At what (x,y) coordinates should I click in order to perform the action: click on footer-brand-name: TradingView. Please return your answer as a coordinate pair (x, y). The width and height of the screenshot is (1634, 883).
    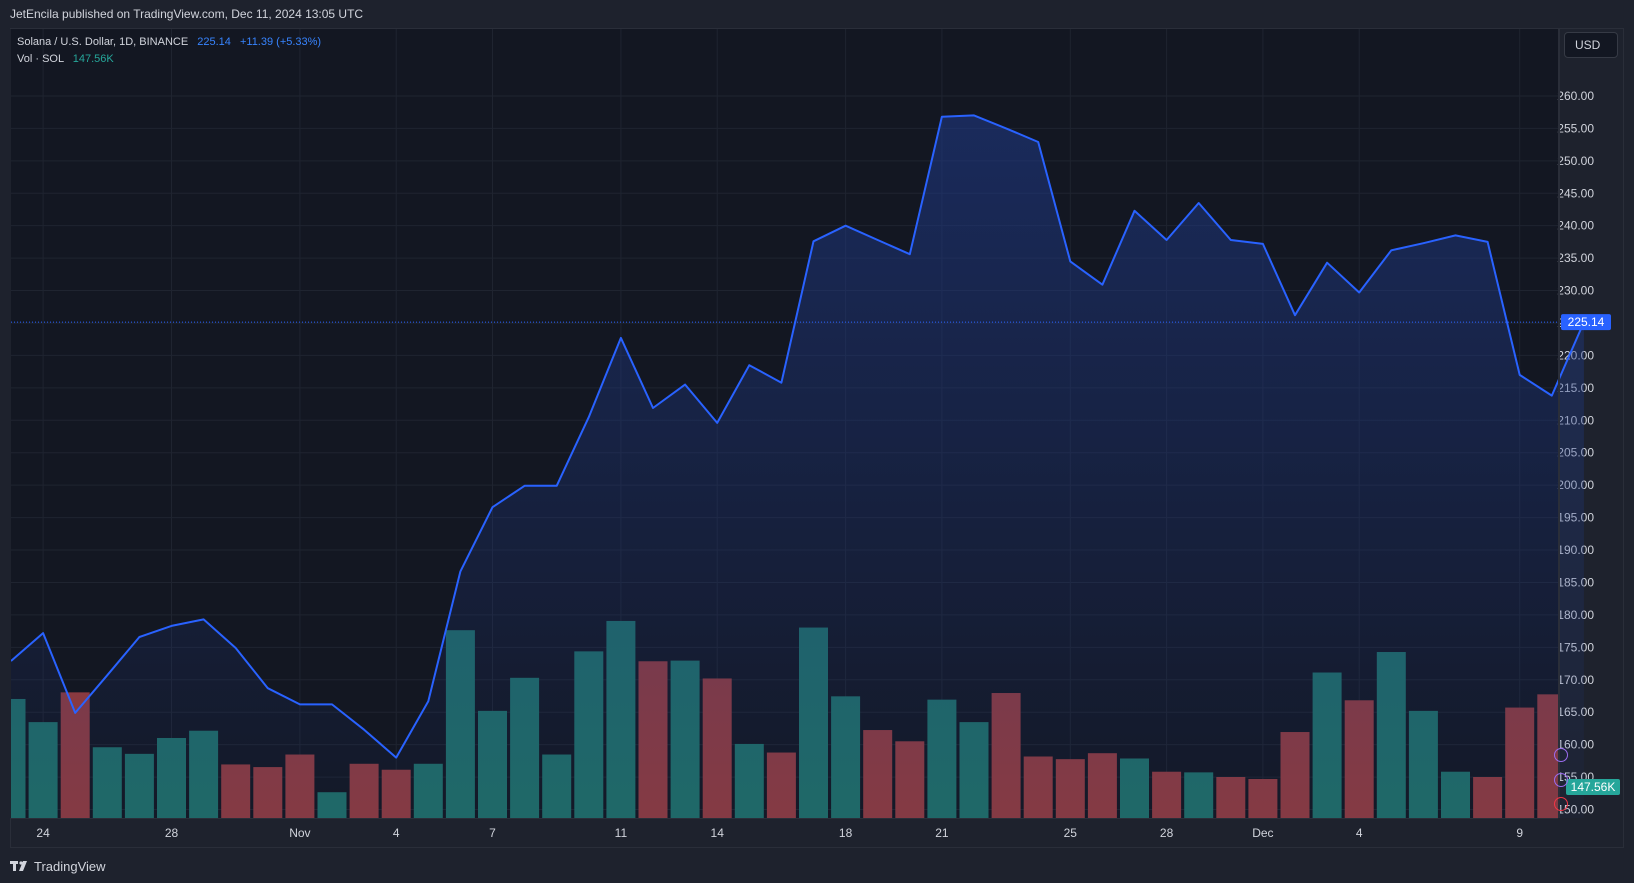
    Looking at the image, I should click on (70, 866).